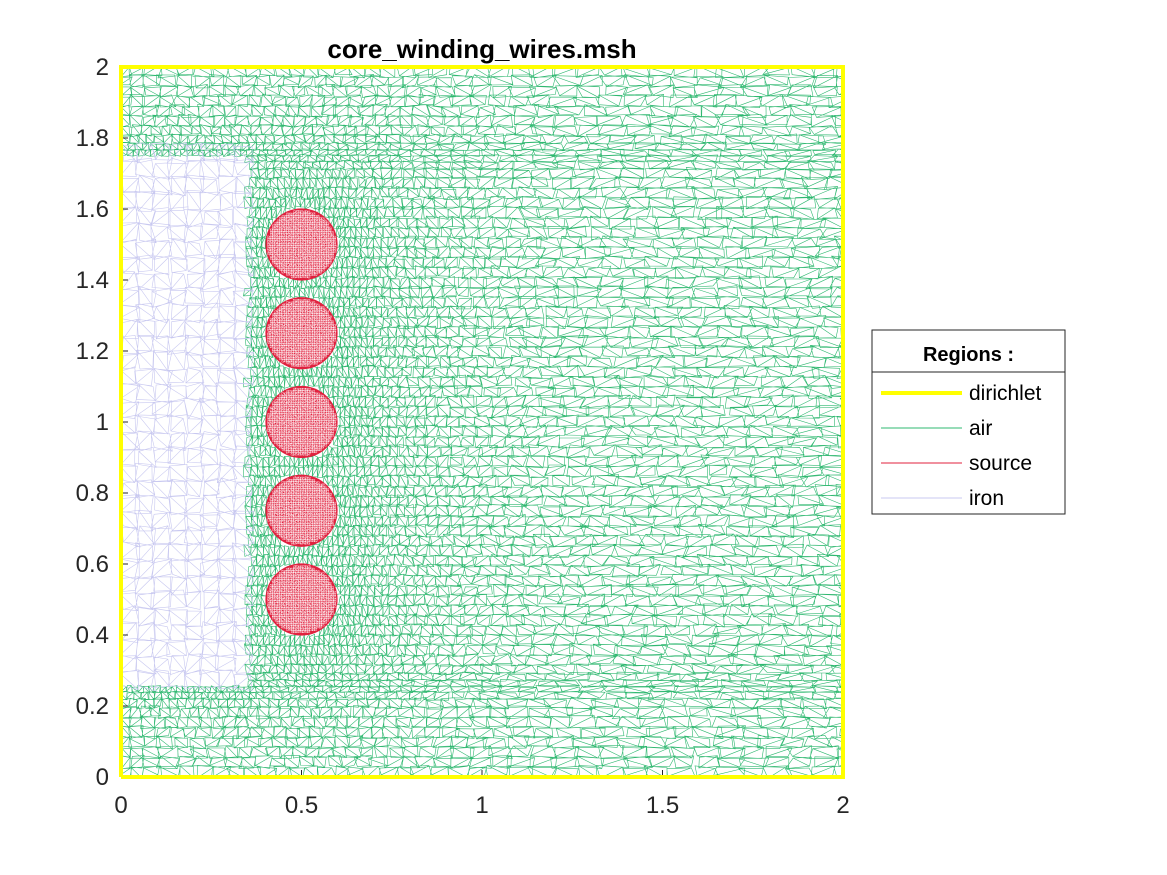 This screenshot has height=875, width=1167. I want to click on legend-box, so click(968, 422).